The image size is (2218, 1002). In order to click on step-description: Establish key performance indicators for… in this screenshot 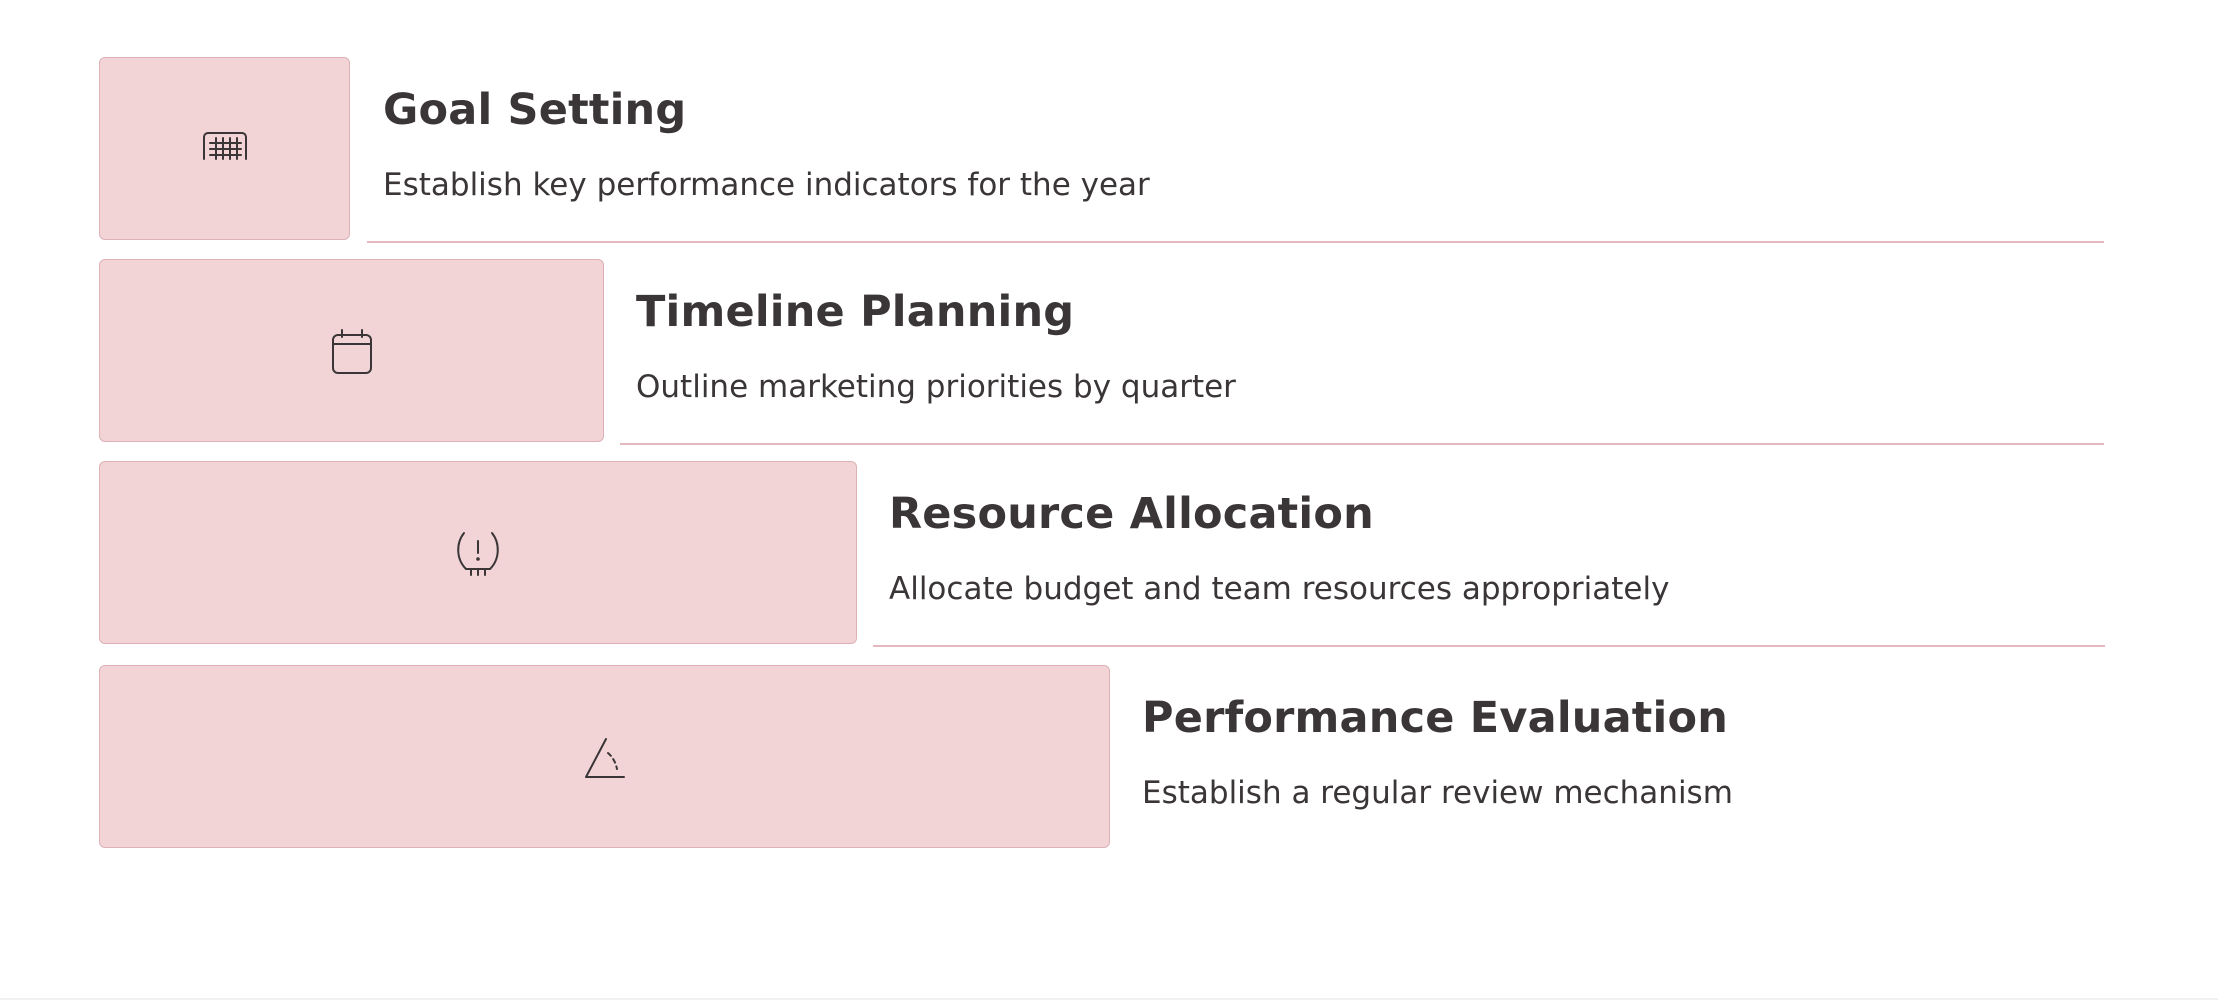, I will do `click(766, 185)`.